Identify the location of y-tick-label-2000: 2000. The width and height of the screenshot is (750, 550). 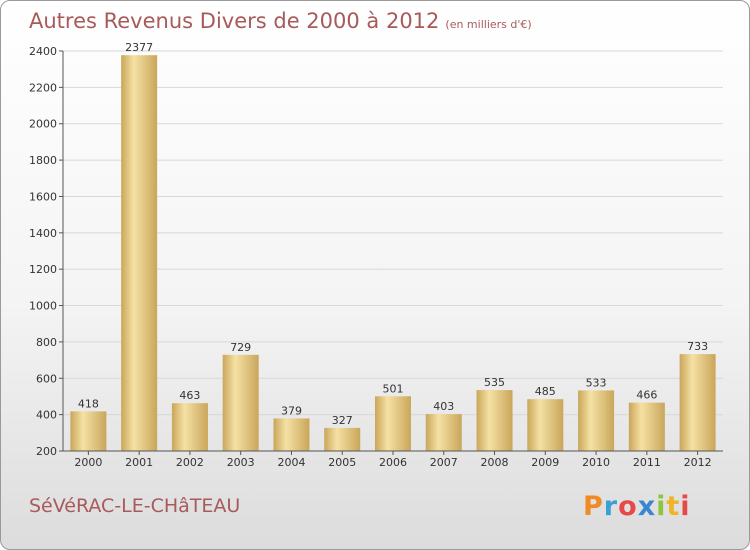
(43, 124).